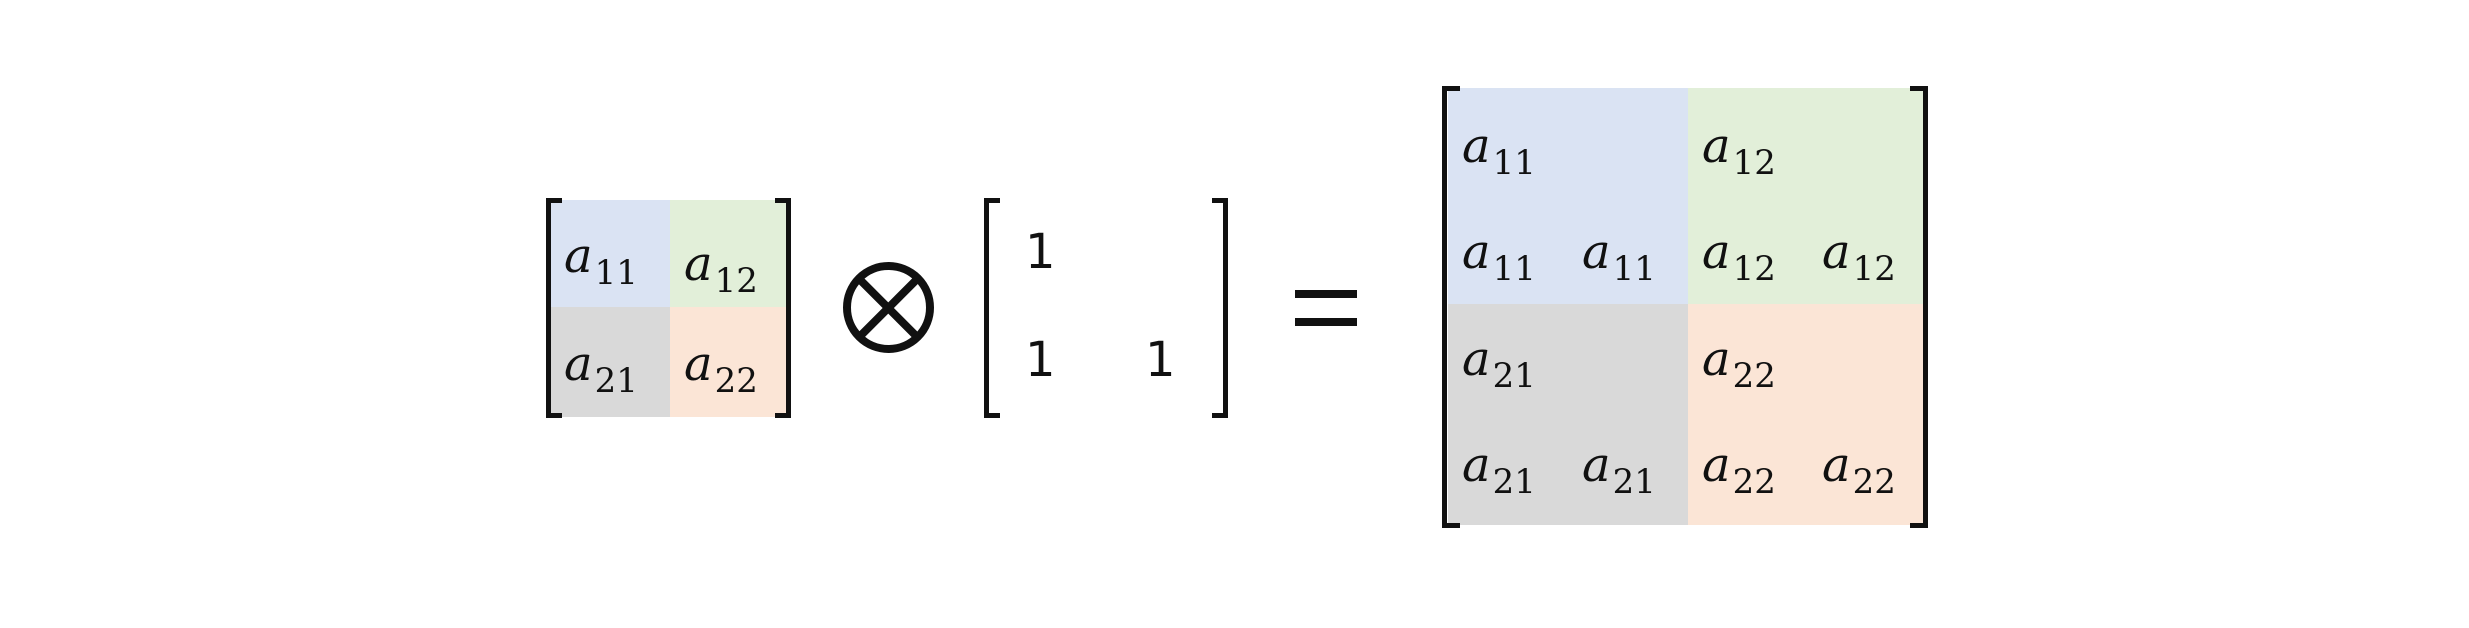 This screenshot has width=2469, height=628. What do you see at coordinates (1859, 469) in the screenshot?
I see `result-entry-r4c4: a22` at bounding box center [1859, 469].